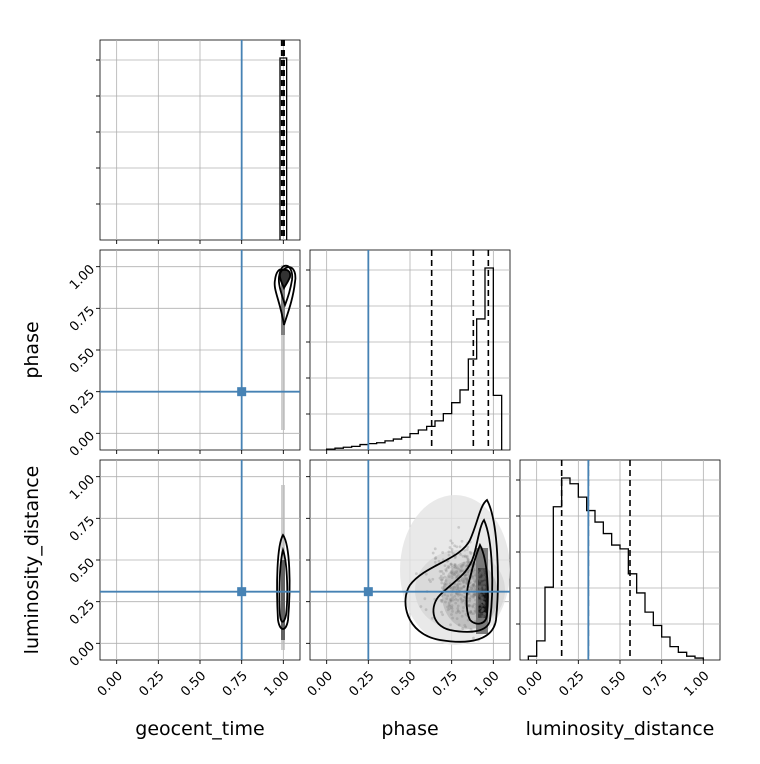 This screenshot has height=764, width=760. What do you see at coordinates (414, 358) in the screenshot?
I see `histogram-phase` at bounding box center [414, 358].